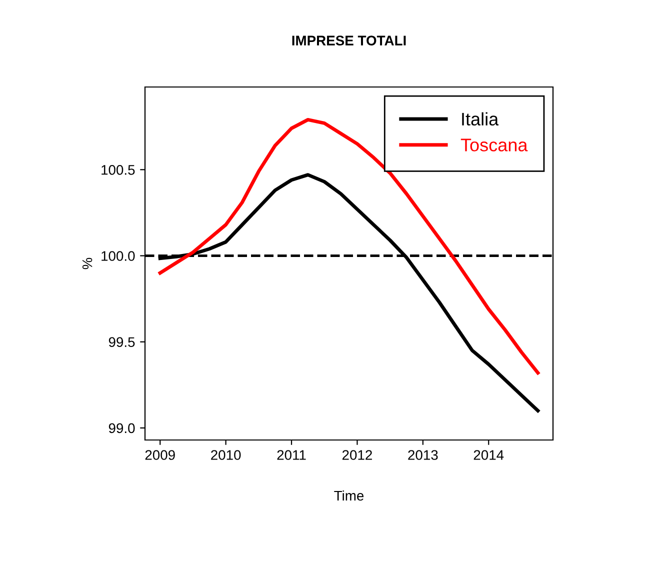 This screenshot has width=656, height=578. I want to click on x-tick-label: 2011, so click(291, 455).